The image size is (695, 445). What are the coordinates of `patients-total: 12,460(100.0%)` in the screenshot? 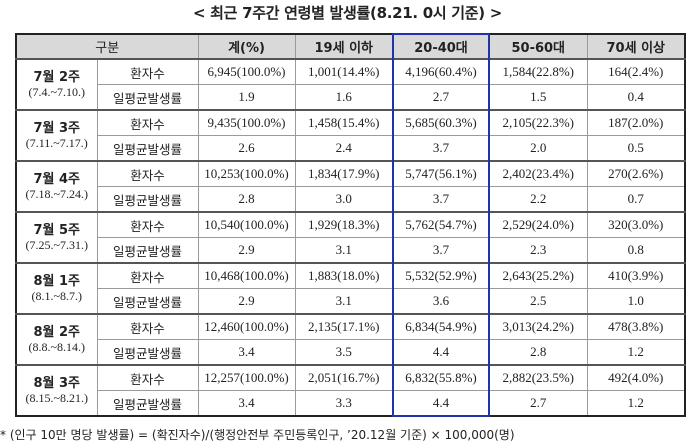 It's located at (246, 326).